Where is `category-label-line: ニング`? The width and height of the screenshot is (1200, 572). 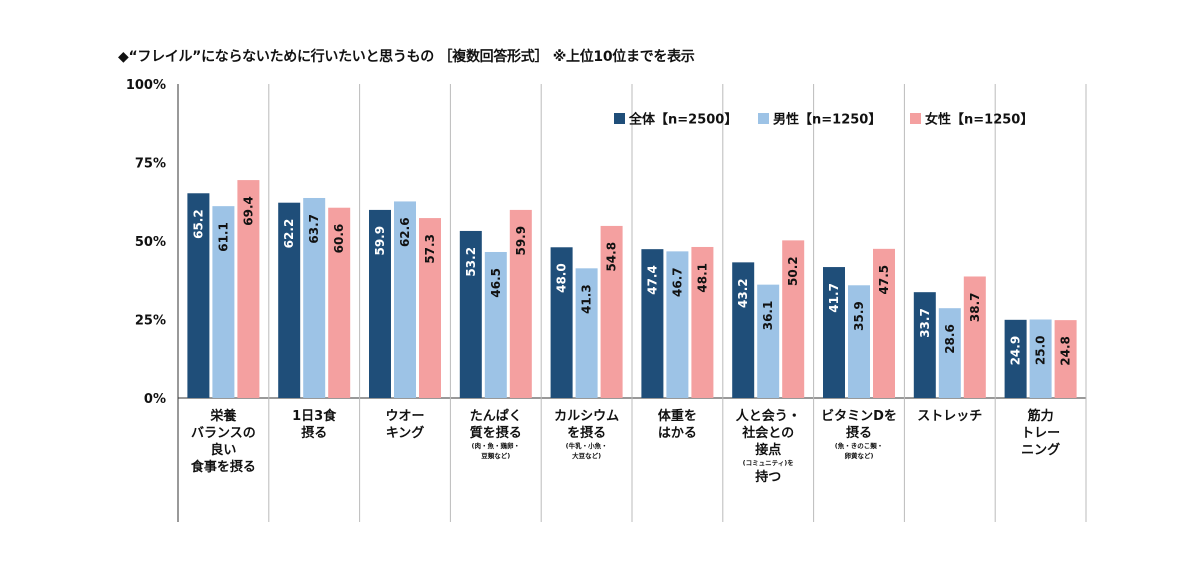 category-label-line: ニング is located at coordinates (1040, 450).